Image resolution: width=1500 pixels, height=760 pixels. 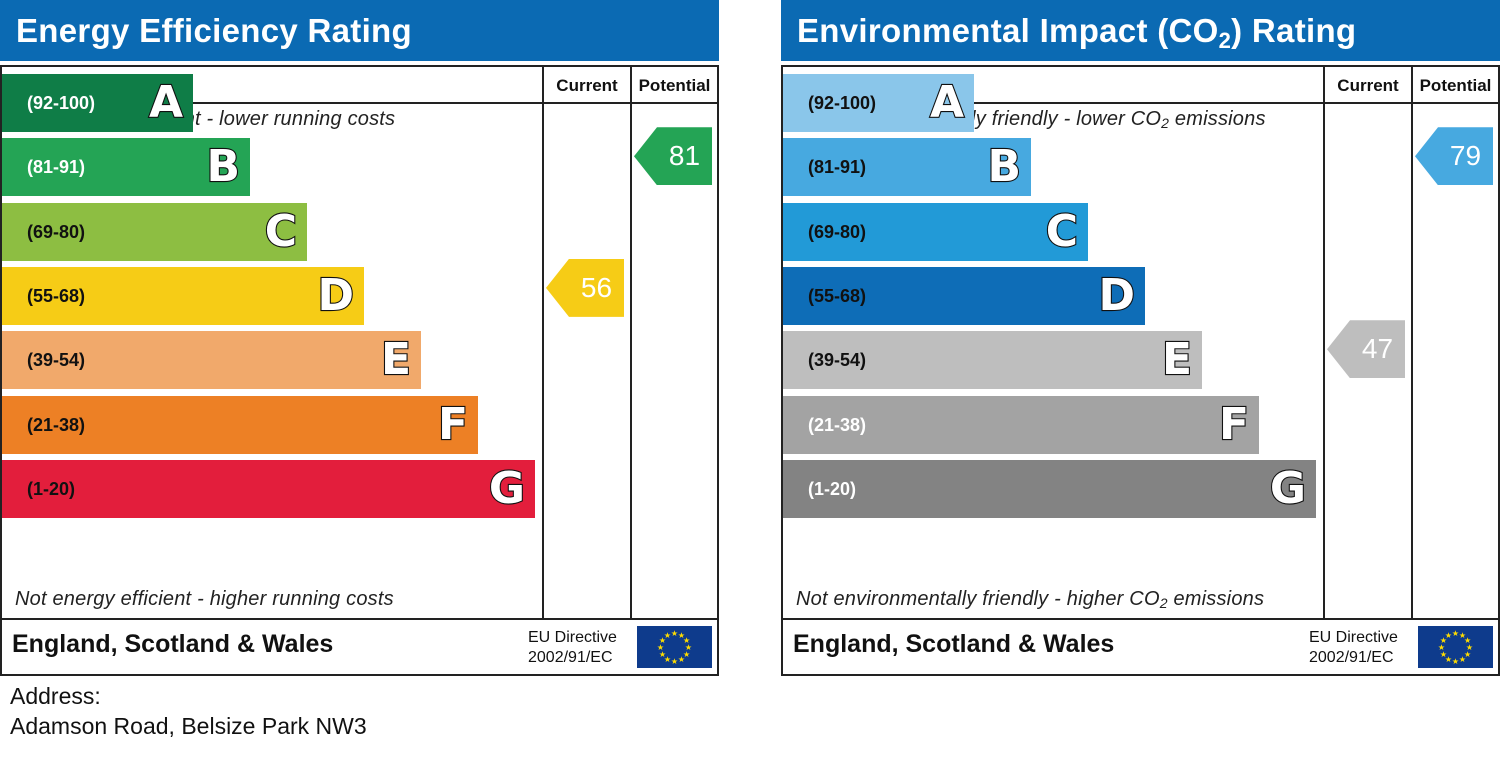 What do you see at coordinates (188, 726) in the screenshot?
I see `address-value: Adamson Road, Belsize Park NW3` at bounding box center [188, 726].